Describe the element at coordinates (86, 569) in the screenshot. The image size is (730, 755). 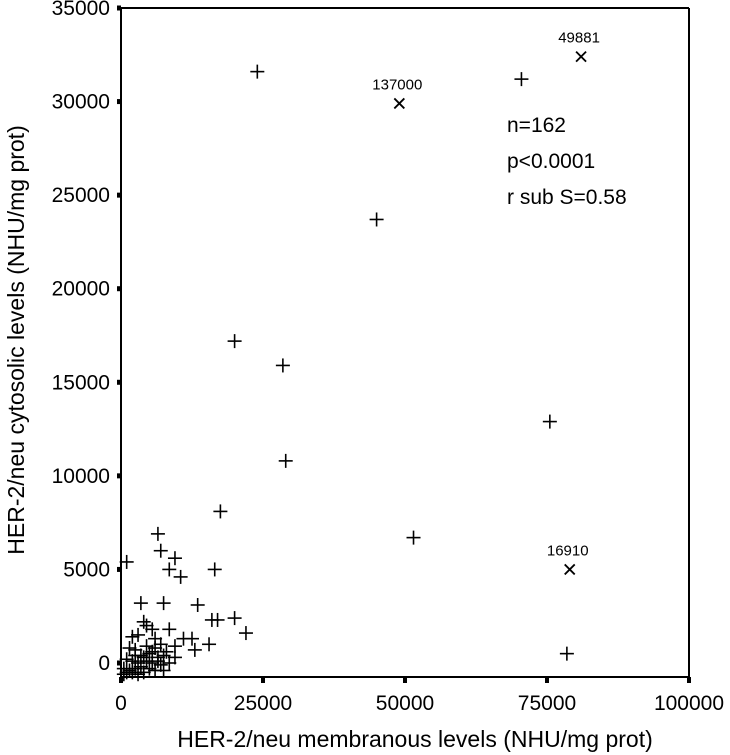
I see `y-tick-label: 5000` at that location.